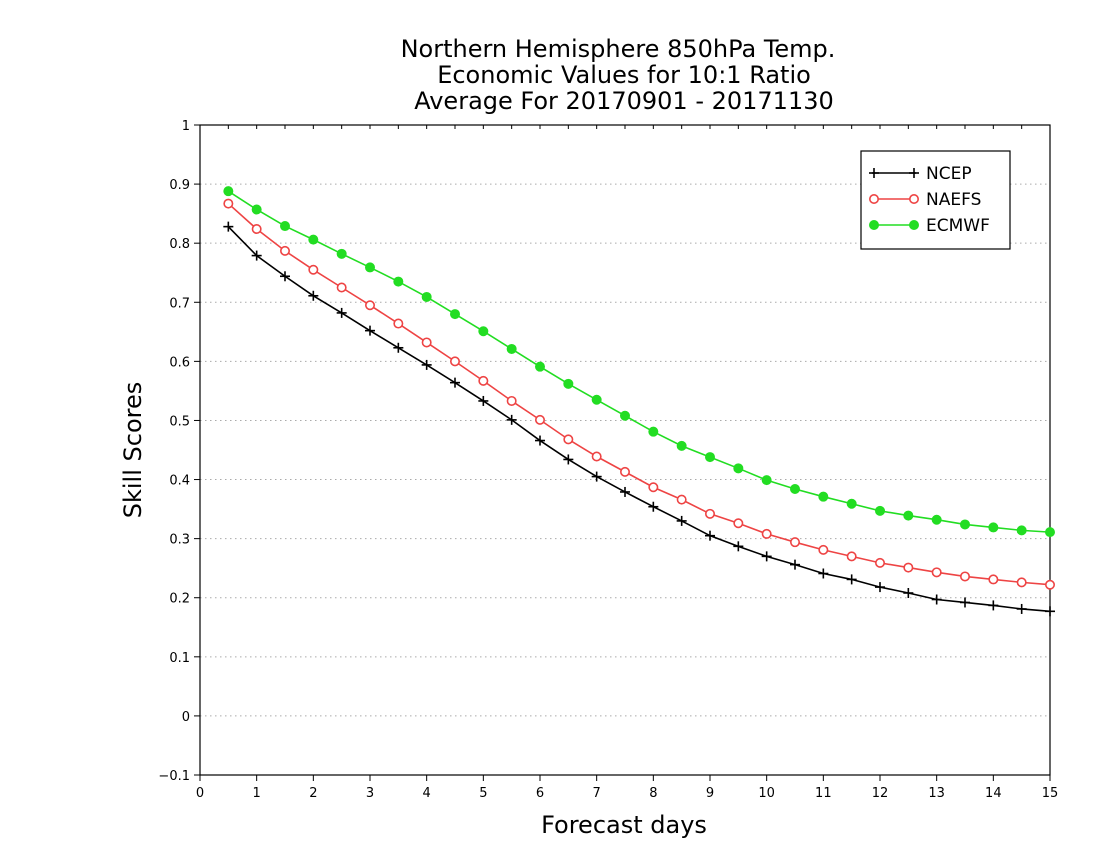 This screenshot has width=1100, height=850. I want to click on y-tick-label: 0.1, so click(179, 658).